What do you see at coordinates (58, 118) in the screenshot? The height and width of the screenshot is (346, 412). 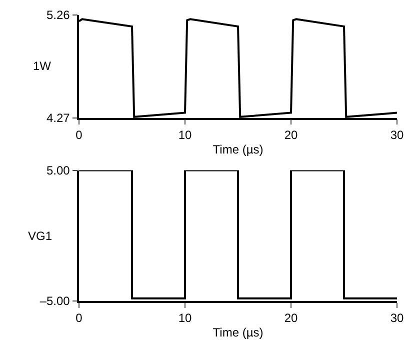 I see `y-tick-label: 4.27` at bounding box center [58, 118].